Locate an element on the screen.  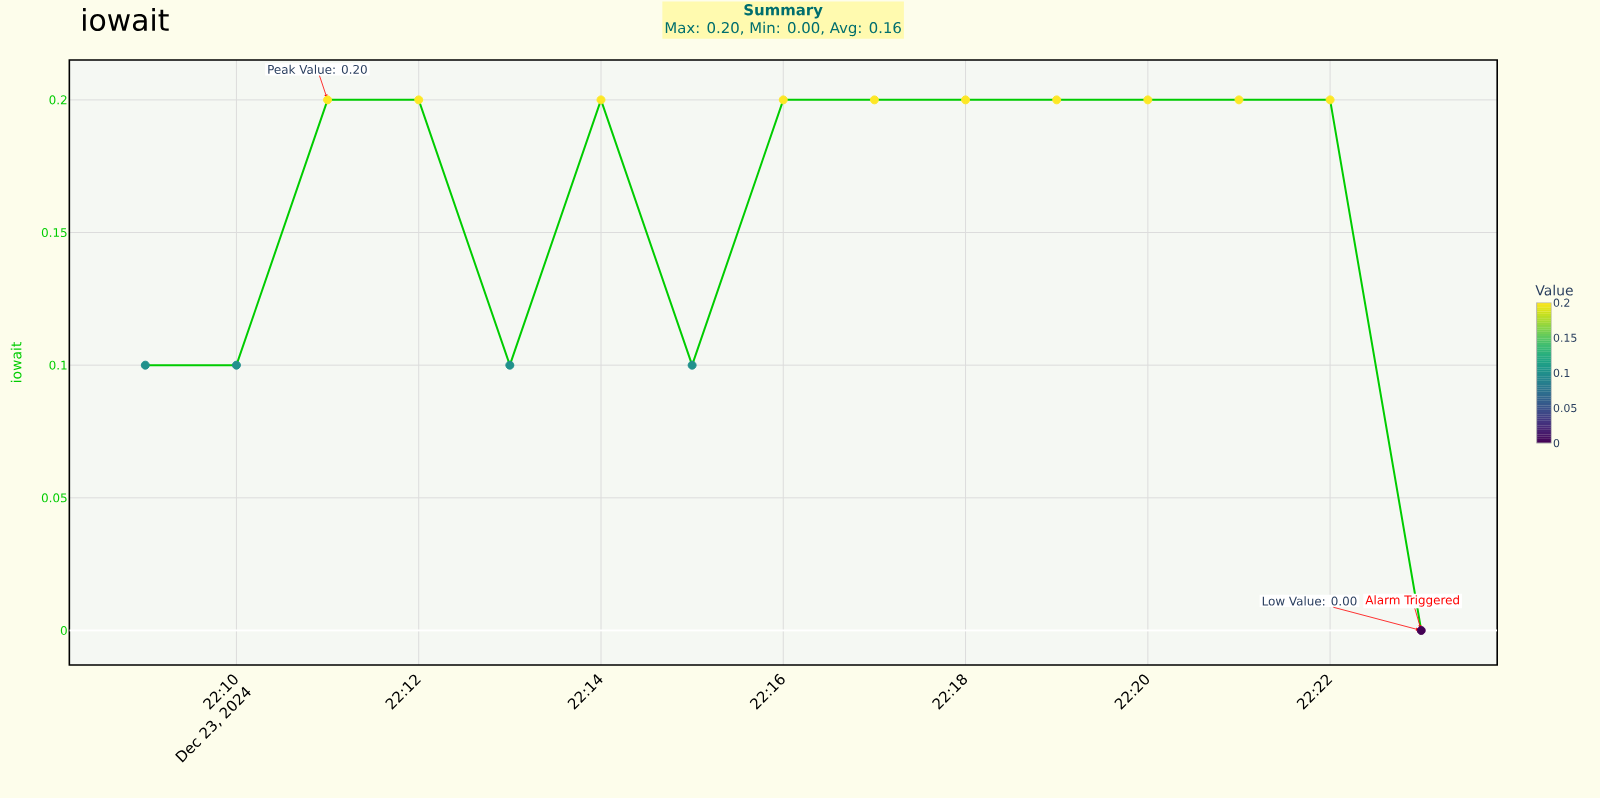
y-tick-label: 0 is located at coordinates (63, 630).